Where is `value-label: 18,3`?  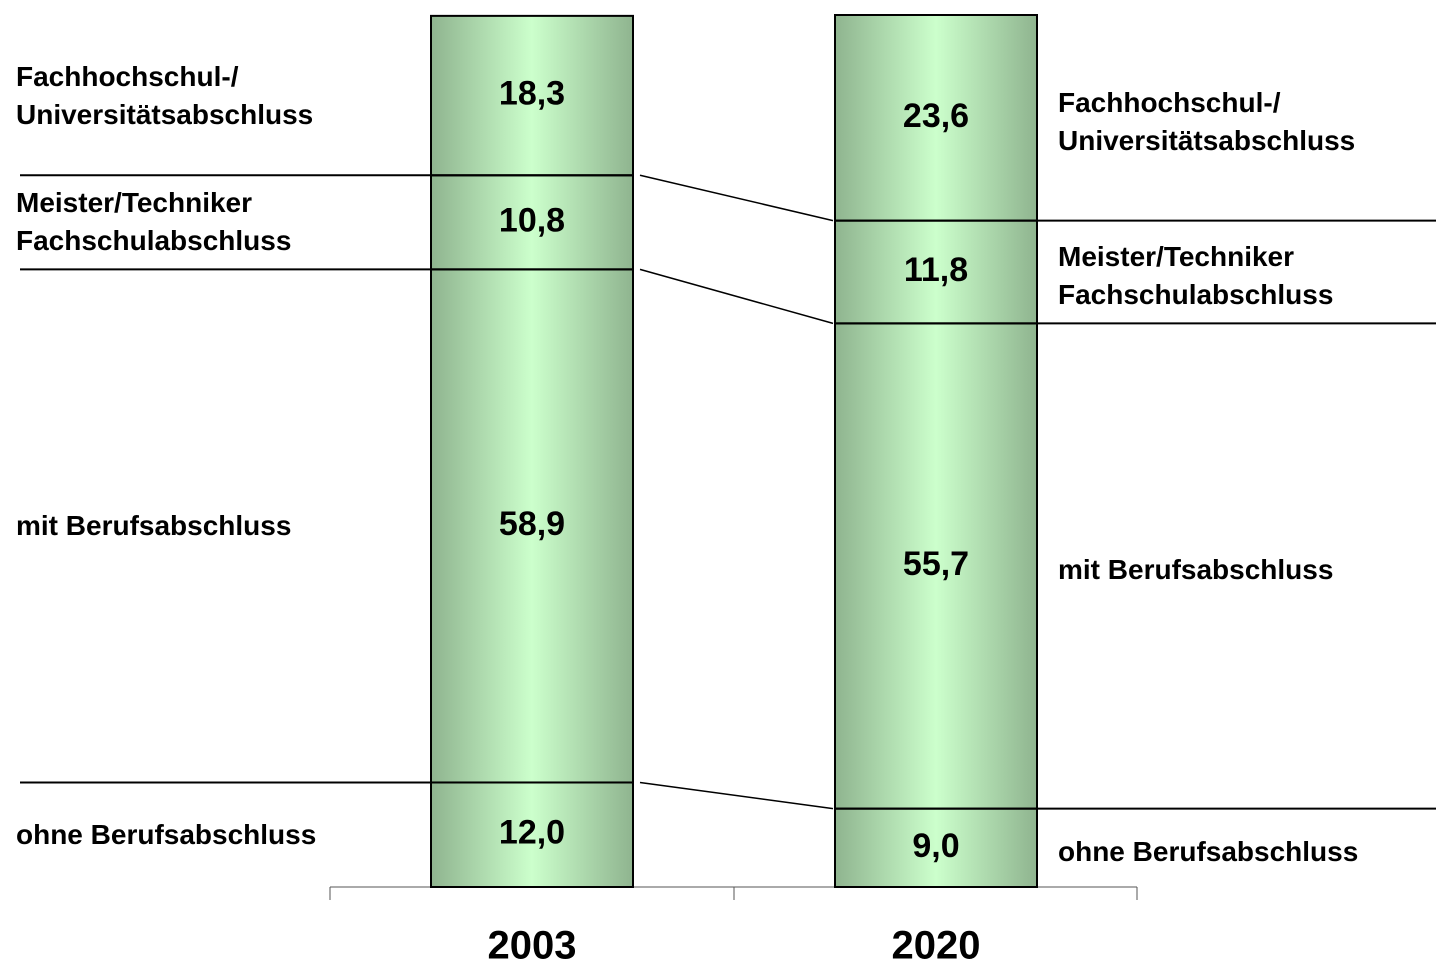
value-label: 18,3 is located at coordinates (532, 94).